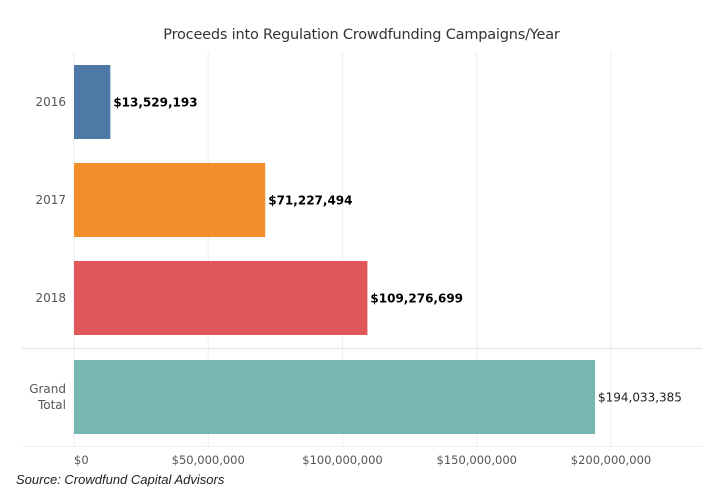  What do you see at coordinates (81, 460) in the screenshot?
I see `x-tick-label: $0` at bounding box center [81, 460].